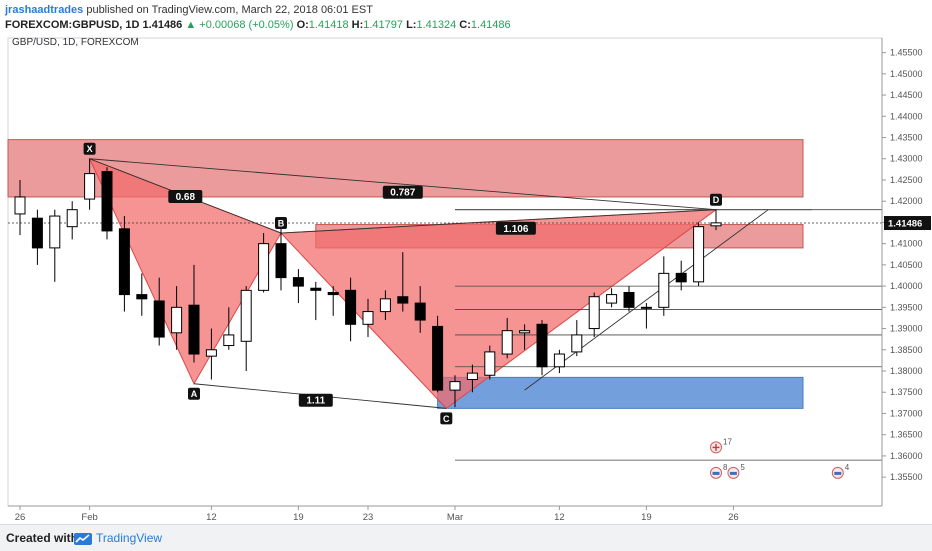 This screenshot has width=932, height=551. I want to click on event-flag-us-icon: 8, so click(719, 471).